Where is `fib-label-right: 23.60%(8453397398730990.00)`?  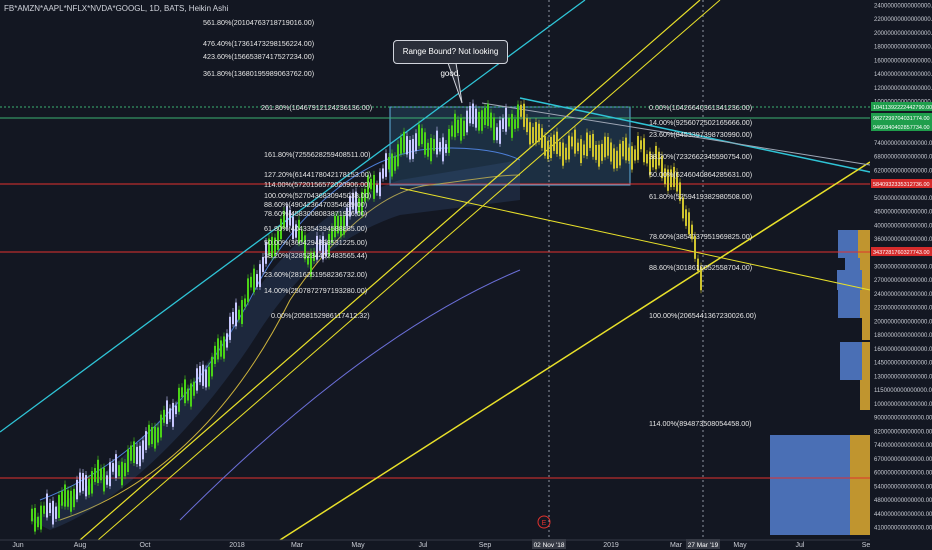
fib-label-right: 23.60%(8453397398730990.00) is located at coordinates (700, 134).